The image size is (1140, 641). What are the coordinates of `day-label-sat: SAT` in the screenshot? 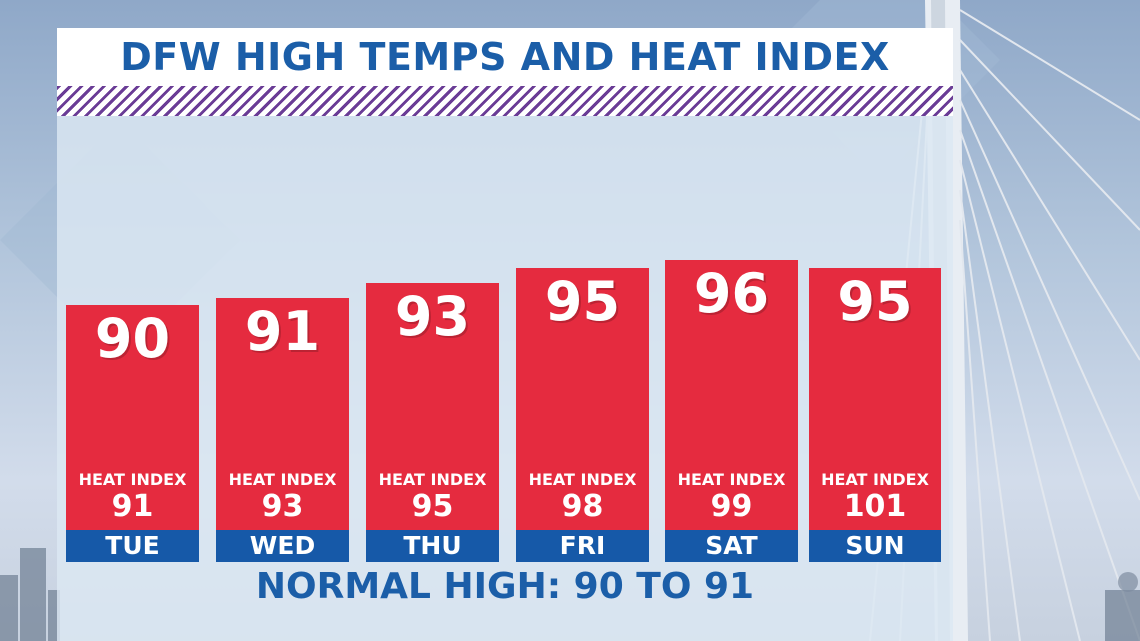 It's located at (731, 546).